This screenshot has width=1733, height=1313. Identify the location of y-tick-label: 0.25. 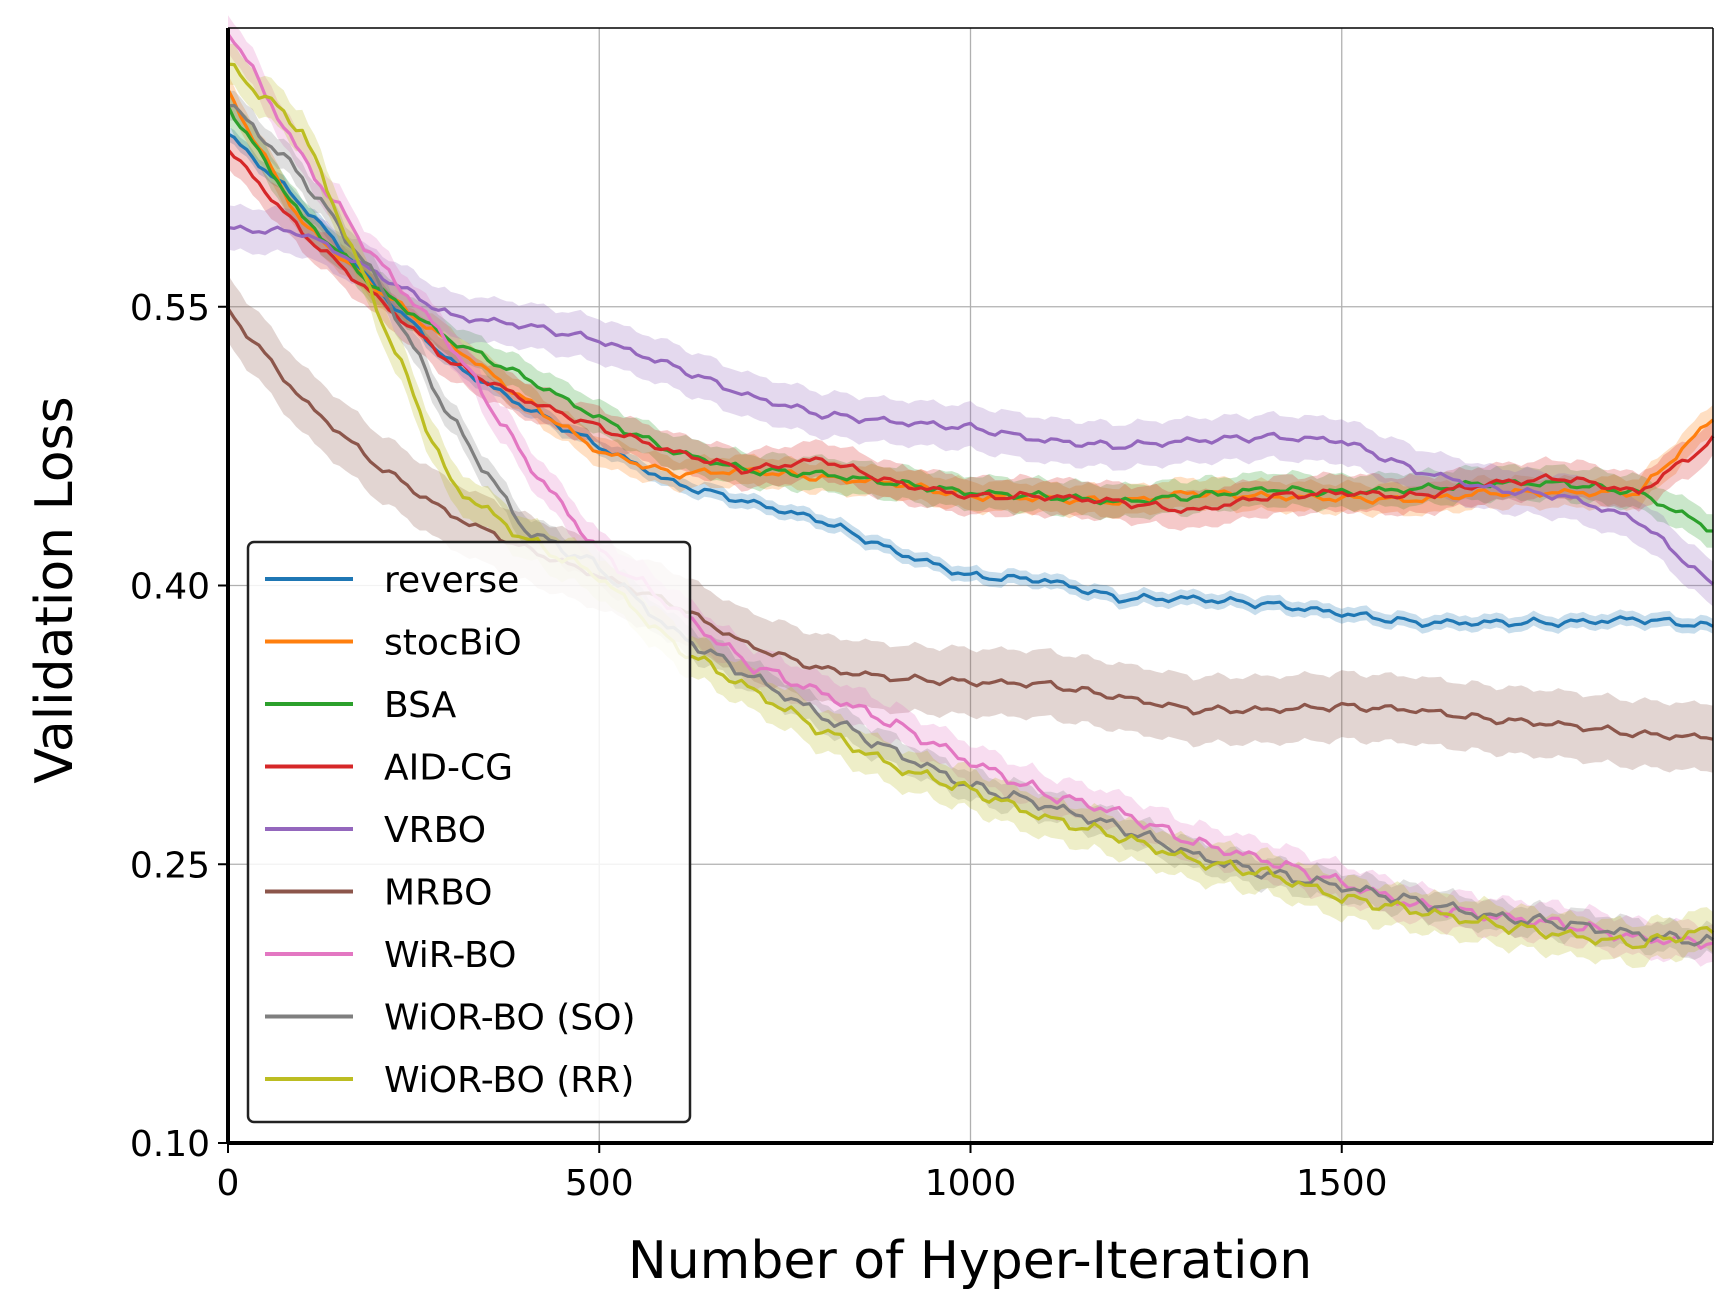
(170, 865).